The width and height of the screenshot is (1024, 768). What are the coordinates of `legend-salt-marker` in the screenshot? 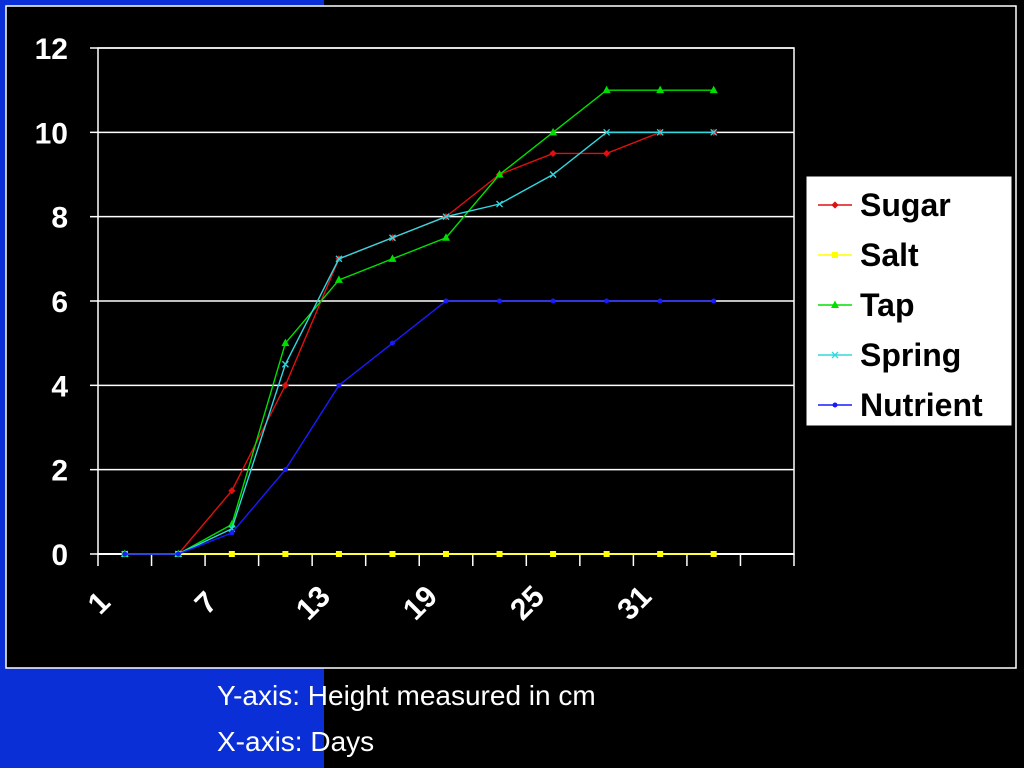 It's located at (835, 255).